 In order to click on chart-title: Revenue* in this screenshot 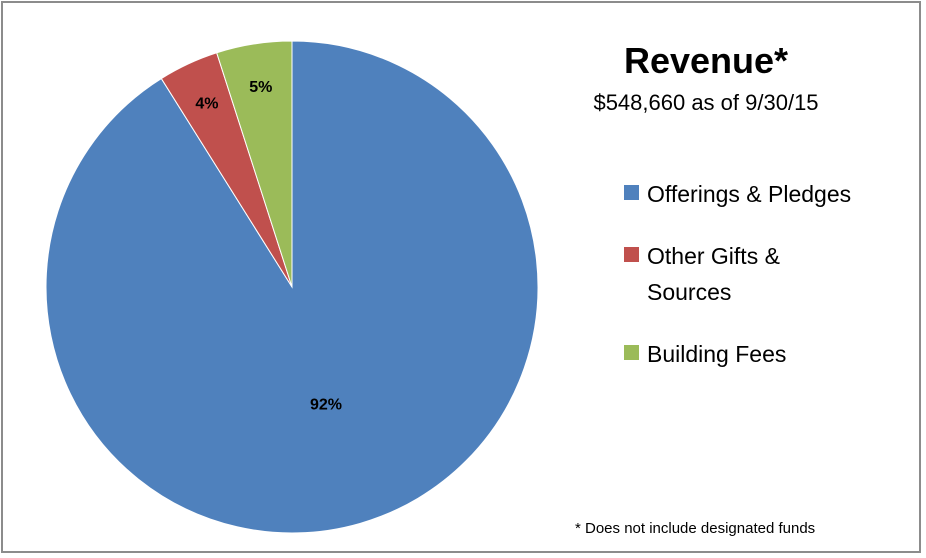, I will do `click(706, 60)`.